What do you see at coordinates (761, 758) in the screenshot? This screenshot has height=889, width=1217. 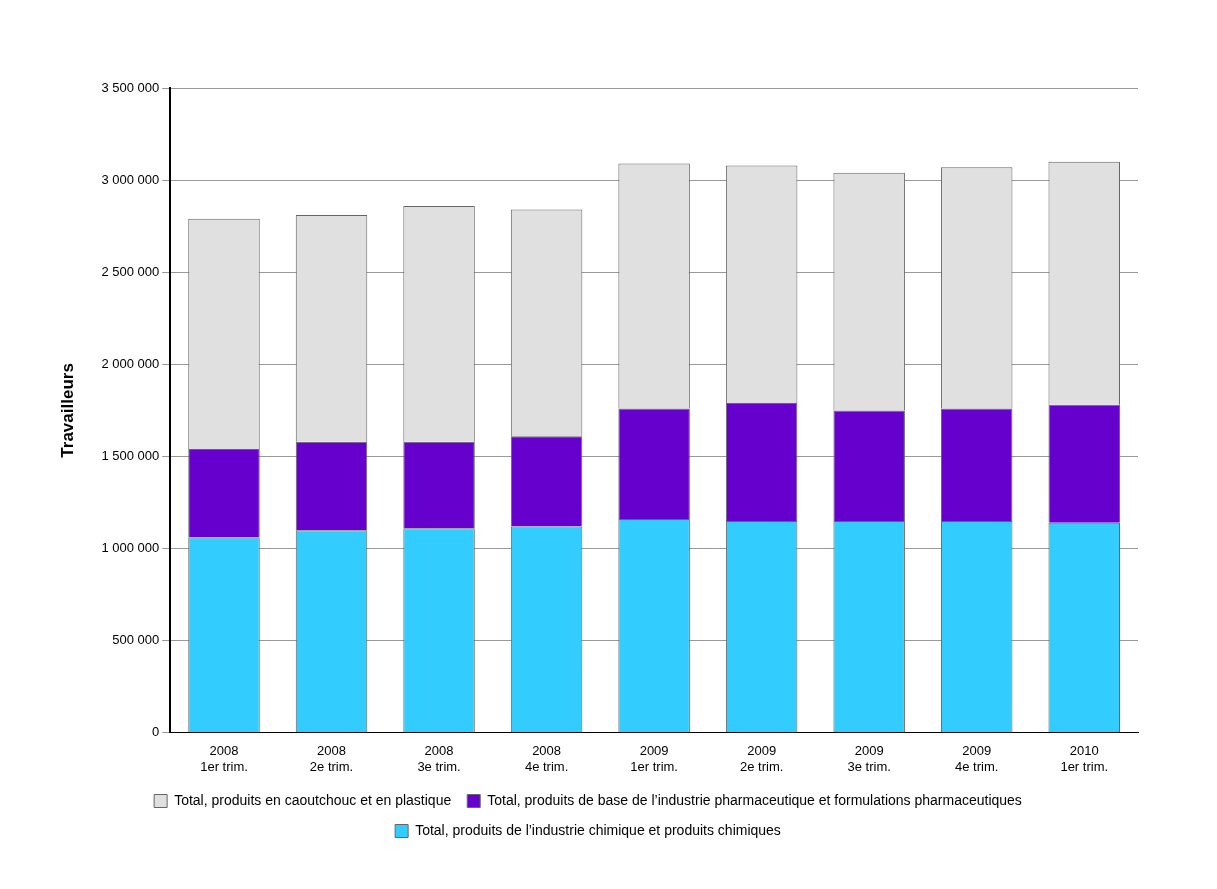 I see `x-tick-label: 2009 2e trim.` at bounding box center [761, 758].